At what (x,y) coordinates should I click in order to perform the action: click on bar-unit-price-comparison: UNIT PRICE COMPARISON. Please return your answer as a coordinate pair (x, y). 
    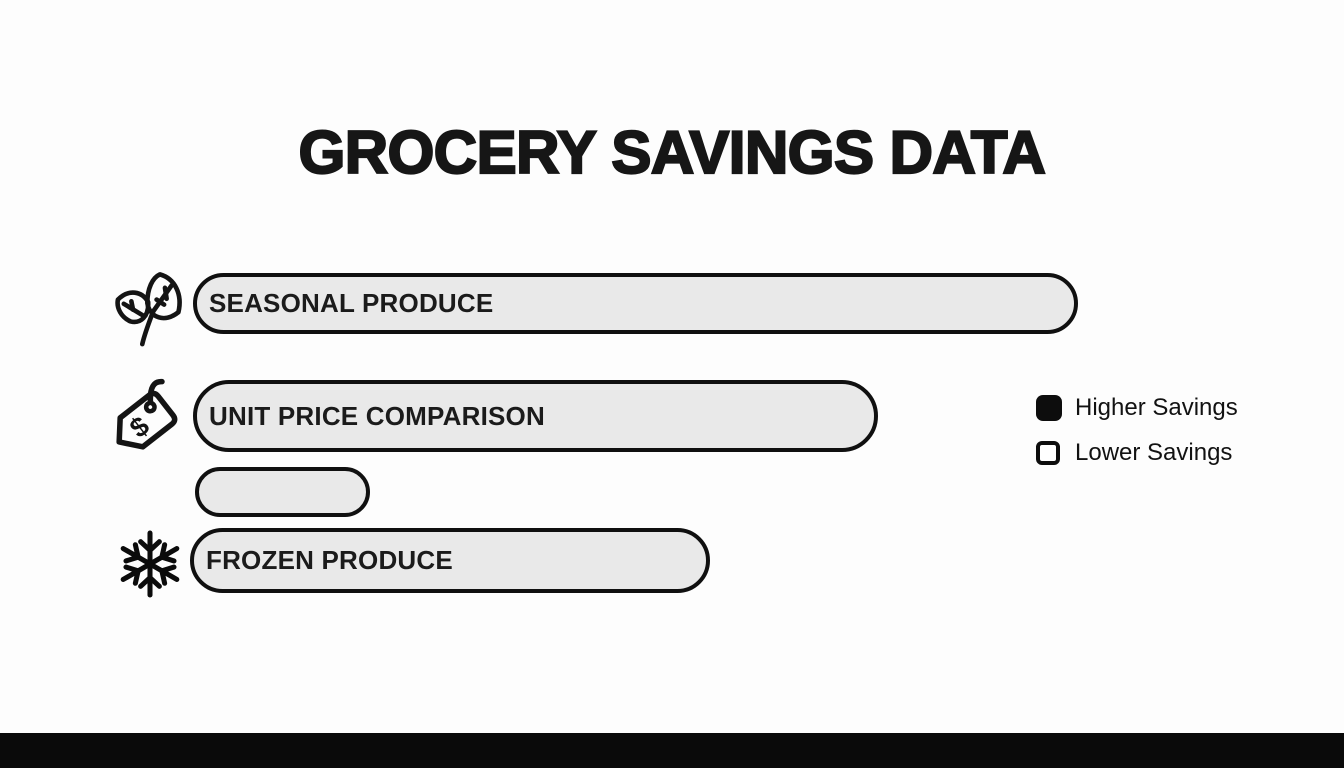
    Looking at the image, I should click on (535, 416).